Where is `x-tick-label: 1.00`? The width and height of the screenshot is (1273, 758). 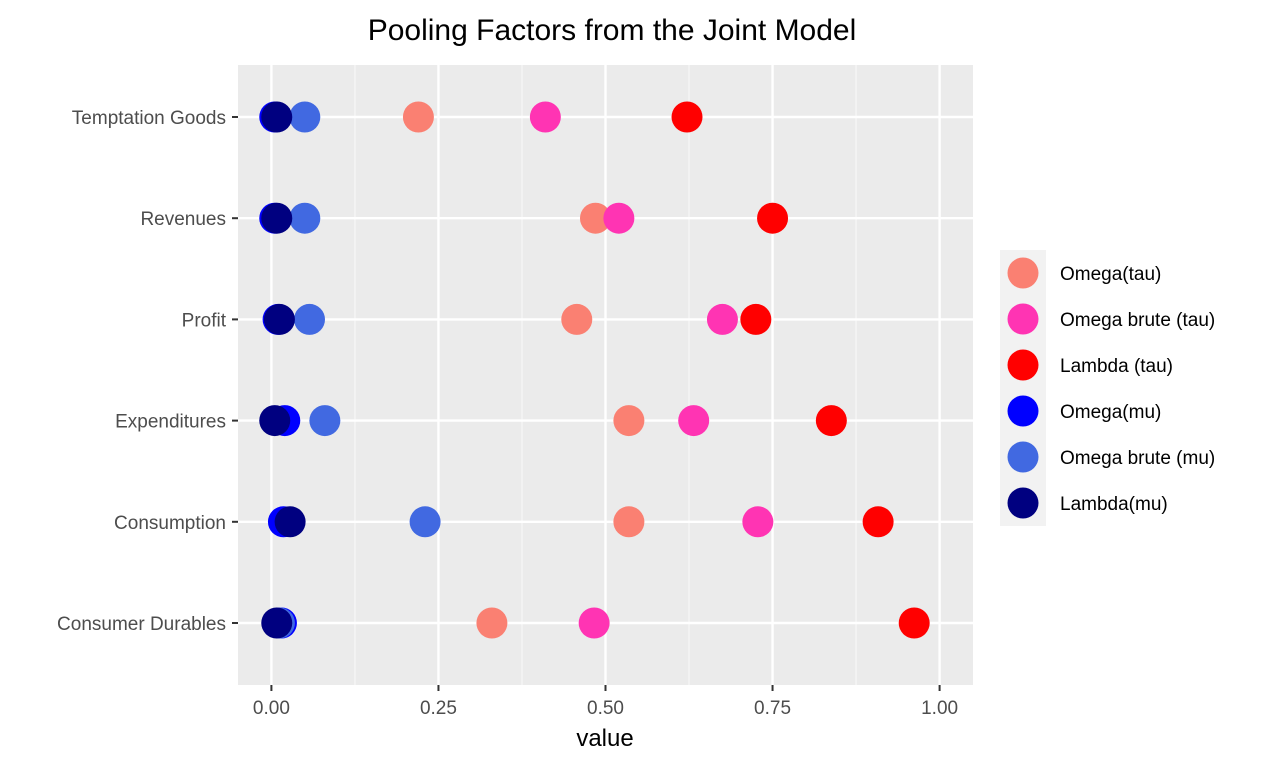
x-tick-label: 1.00 is located at coordinates (939, 708).